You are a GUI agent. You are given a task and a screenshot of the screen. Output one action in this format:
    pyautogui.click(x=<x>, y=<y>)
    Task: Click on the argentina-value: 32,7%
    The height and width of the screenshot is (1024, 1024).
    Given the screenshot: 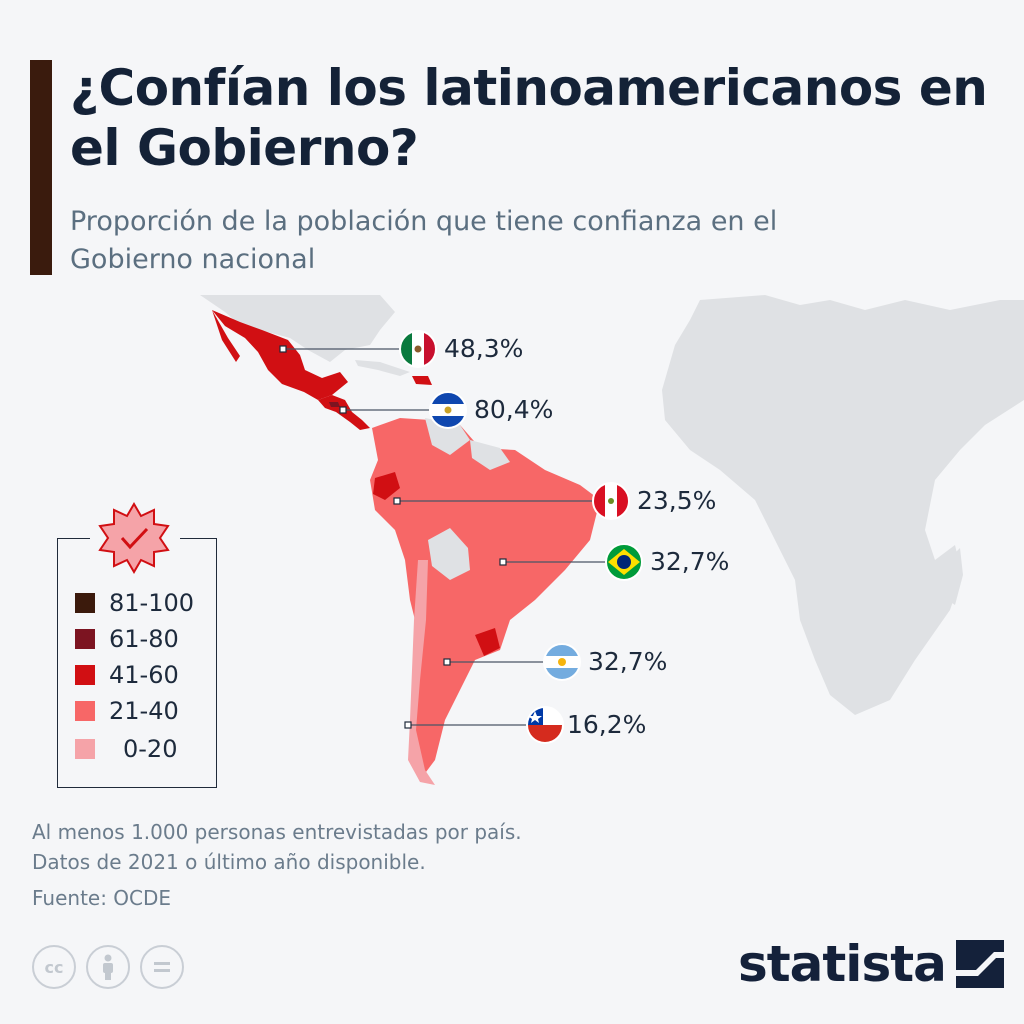 What is the action you would take?
    pyautogui.click(x=628, y=661)
    